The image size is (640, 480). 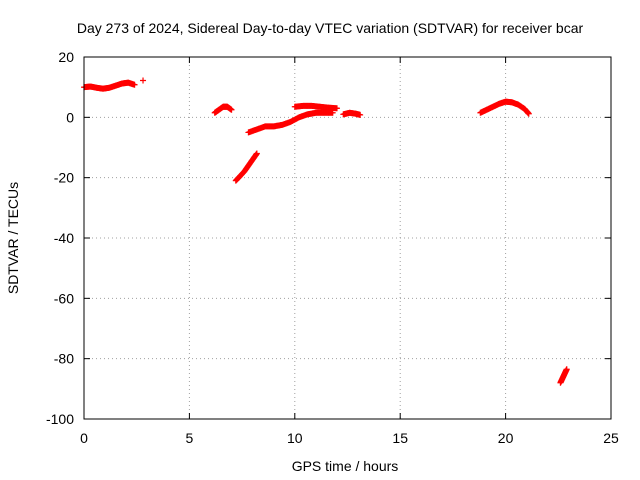 I want to click on y-tick-label: -40, so click(x=64, y=238).